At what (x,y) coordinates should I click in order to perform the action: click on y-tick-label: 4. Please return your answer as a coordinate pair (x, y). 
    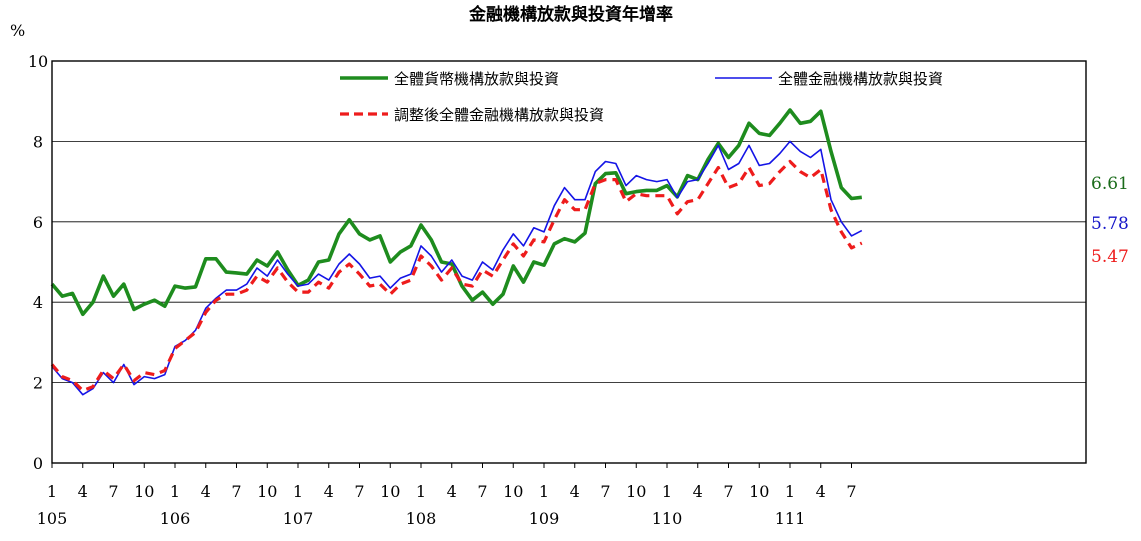
    Looking at the image, I should click on (38, 302).